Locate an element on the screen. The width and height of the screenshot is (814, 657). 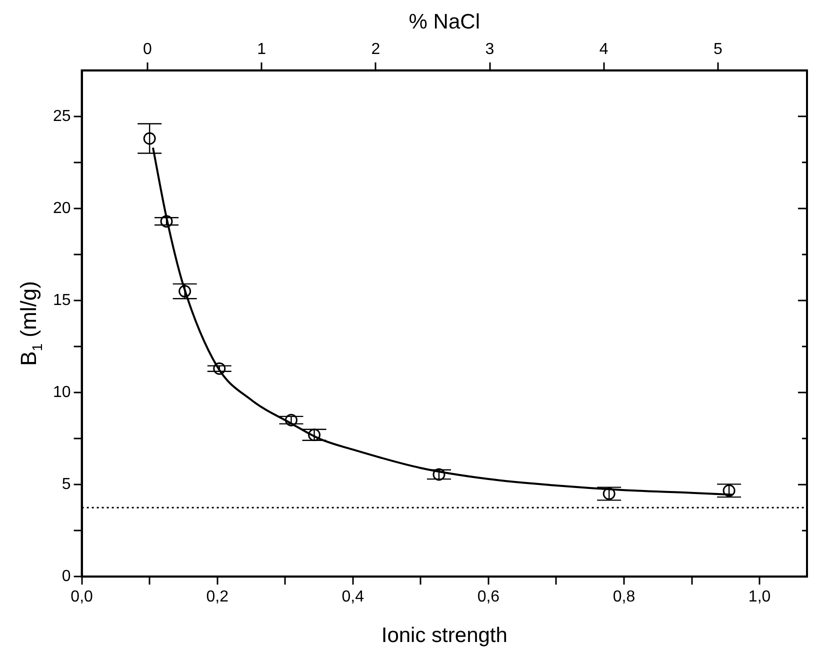
y-tick-label: 5 is located at coordinates (66, 484).